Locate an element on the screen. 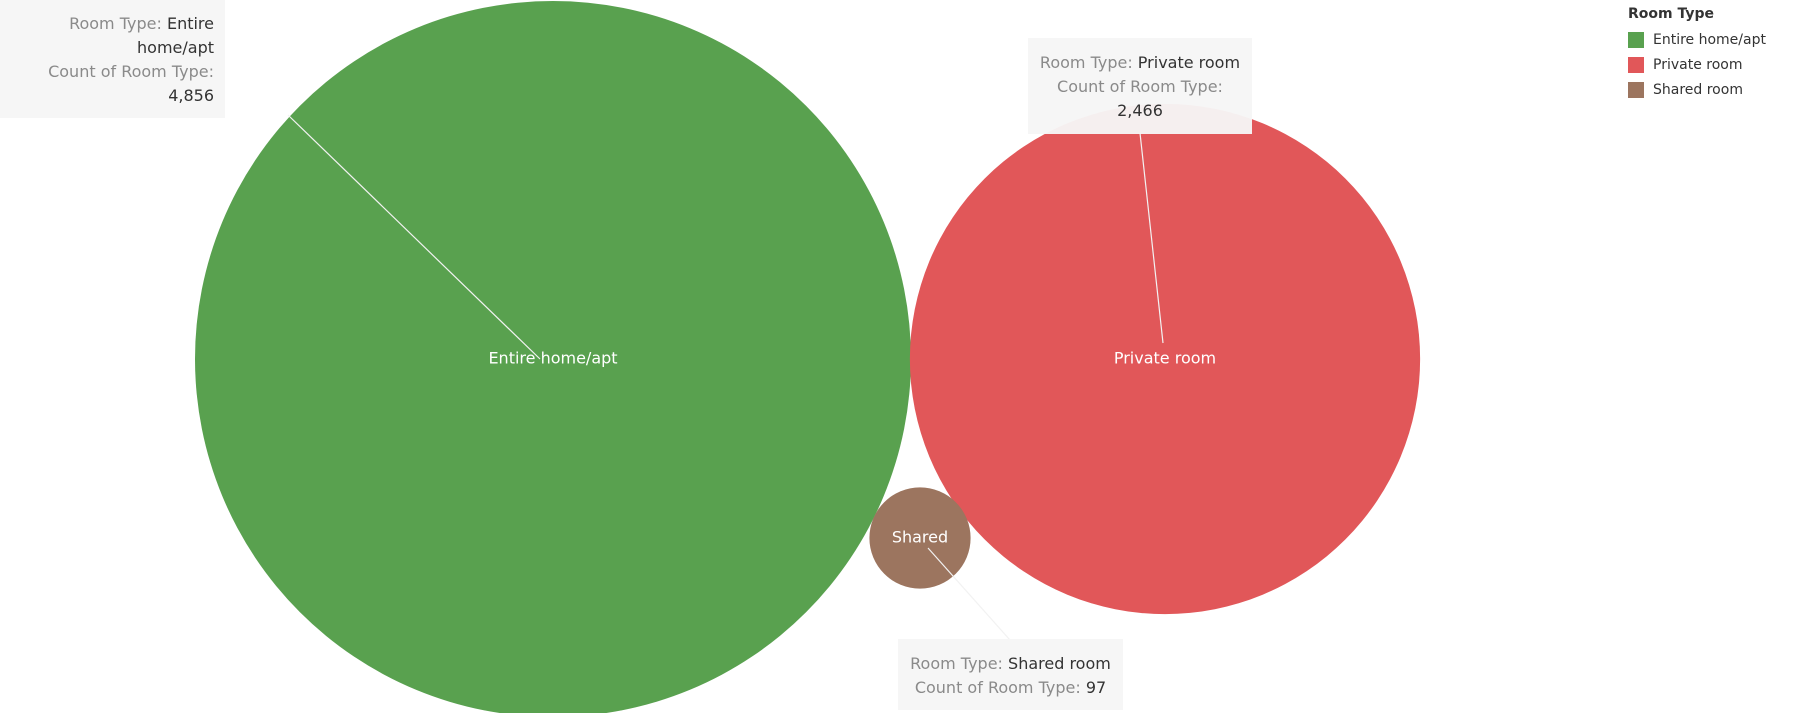 Image resolution: width=1796 pixels, height=713 pixels. annotation-text-entire-home-line-4: 4,856 is located at coordinates (191, 95).